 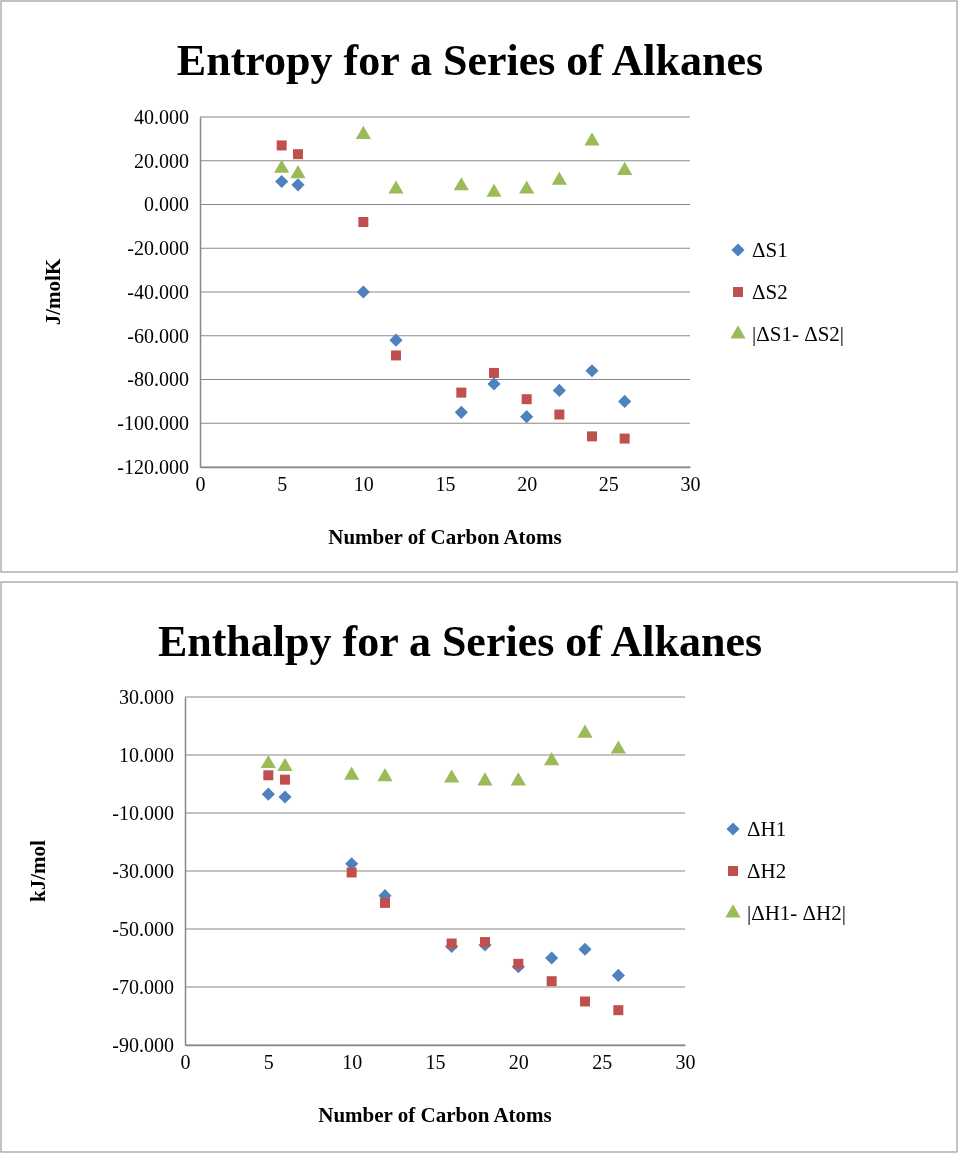 What do you see at coordinates (143, 928) in the screenshot?
I see `y-tick-label: -50.000` at bounding box center [143, 928].